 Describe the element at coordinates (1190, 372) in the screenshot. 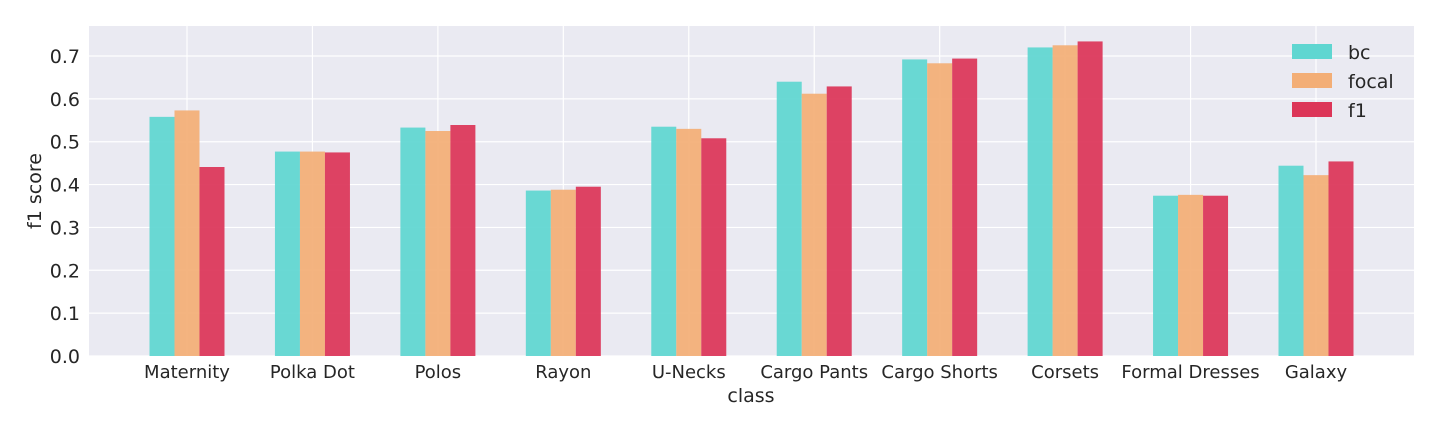

I see `x-tick-label: Formal Dresses` at that location.